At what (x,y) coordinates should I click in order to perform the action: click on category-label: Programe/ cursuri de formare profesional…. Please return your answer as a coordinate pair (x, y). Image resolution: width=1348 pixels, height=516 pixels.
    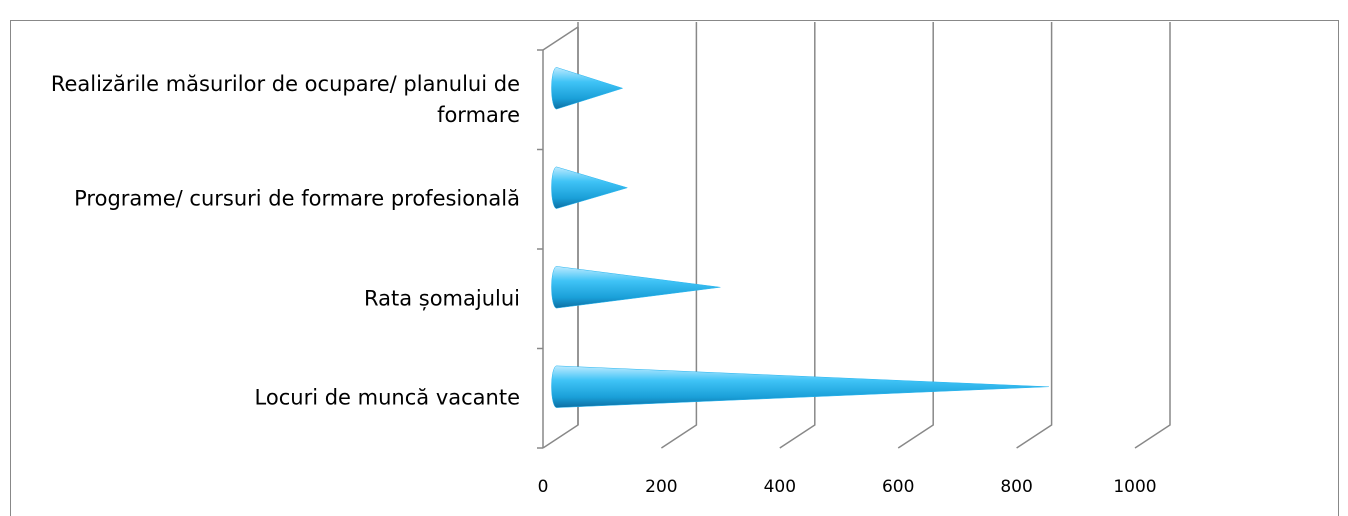
    Looking at the image, I should click on (297, 198).